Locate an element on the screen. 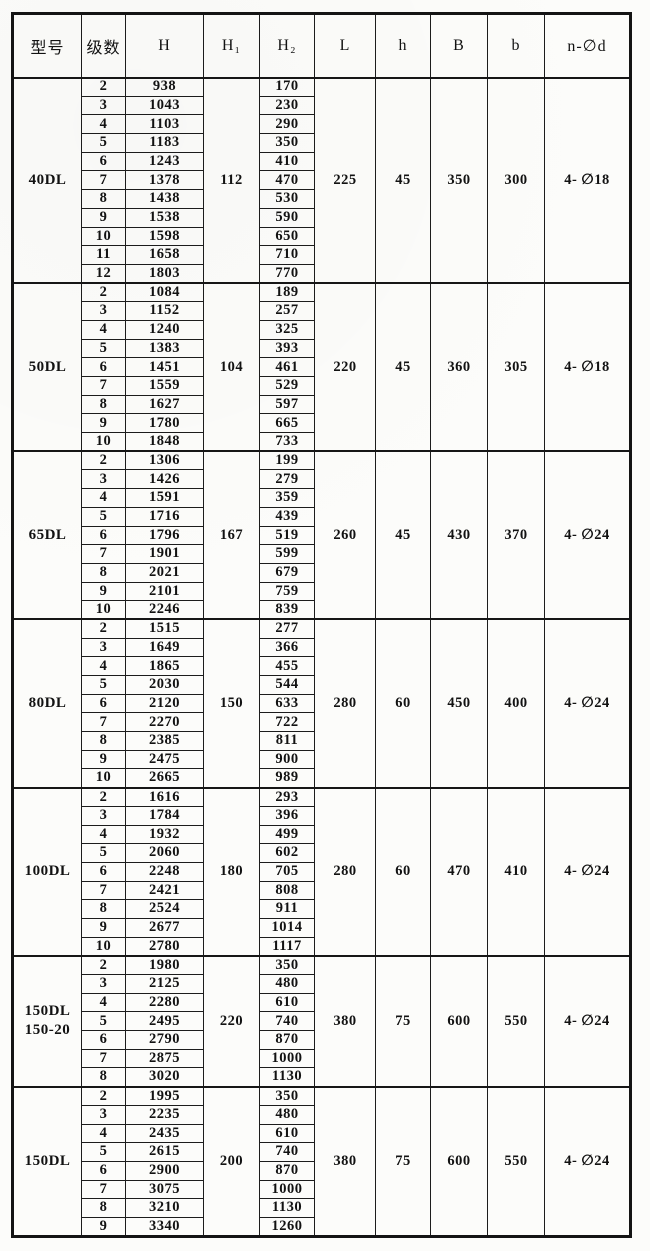 The width and height of the screenshot is (650, 1251). h-cell: 60 is located at coordinates (403, 871).